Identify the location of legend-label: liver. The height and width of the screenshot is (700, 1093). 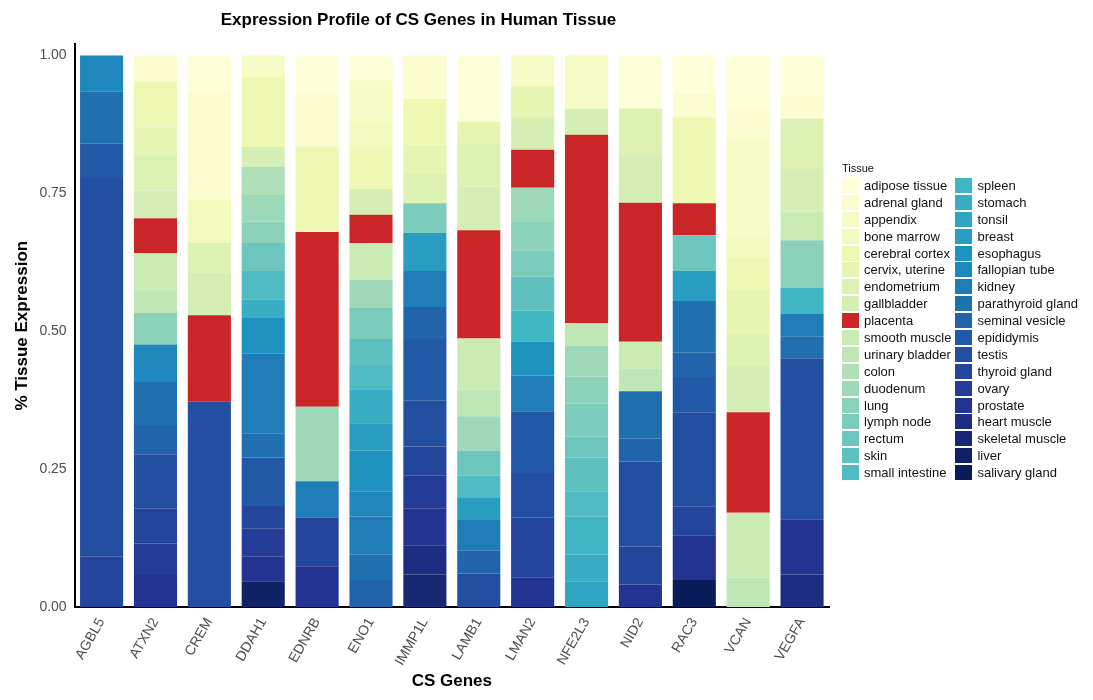
(989, 456).